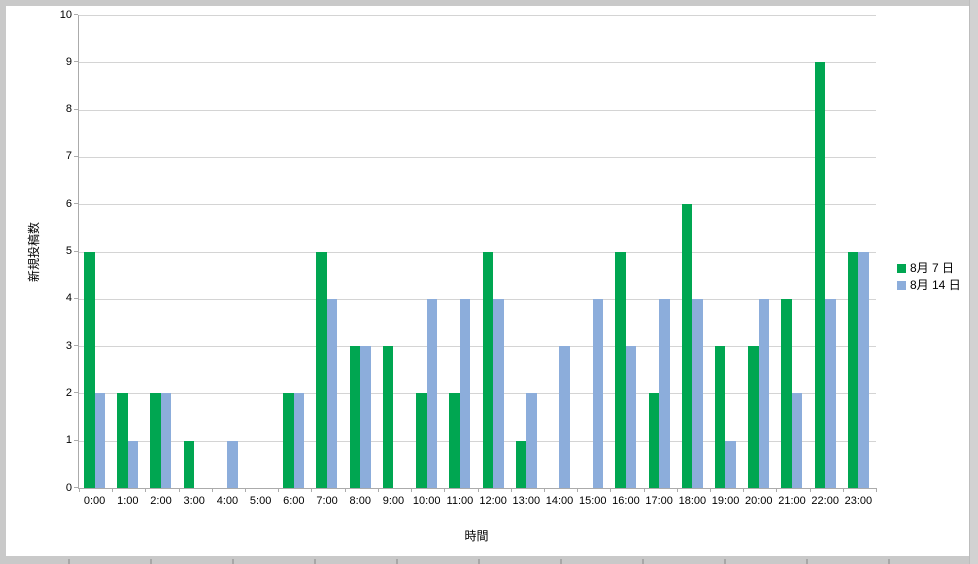 This screenshot has width=978, height=564. Describe the element at coordinates (68, 203) in the screenshot. I see `y-tick-label: 6` at that location.